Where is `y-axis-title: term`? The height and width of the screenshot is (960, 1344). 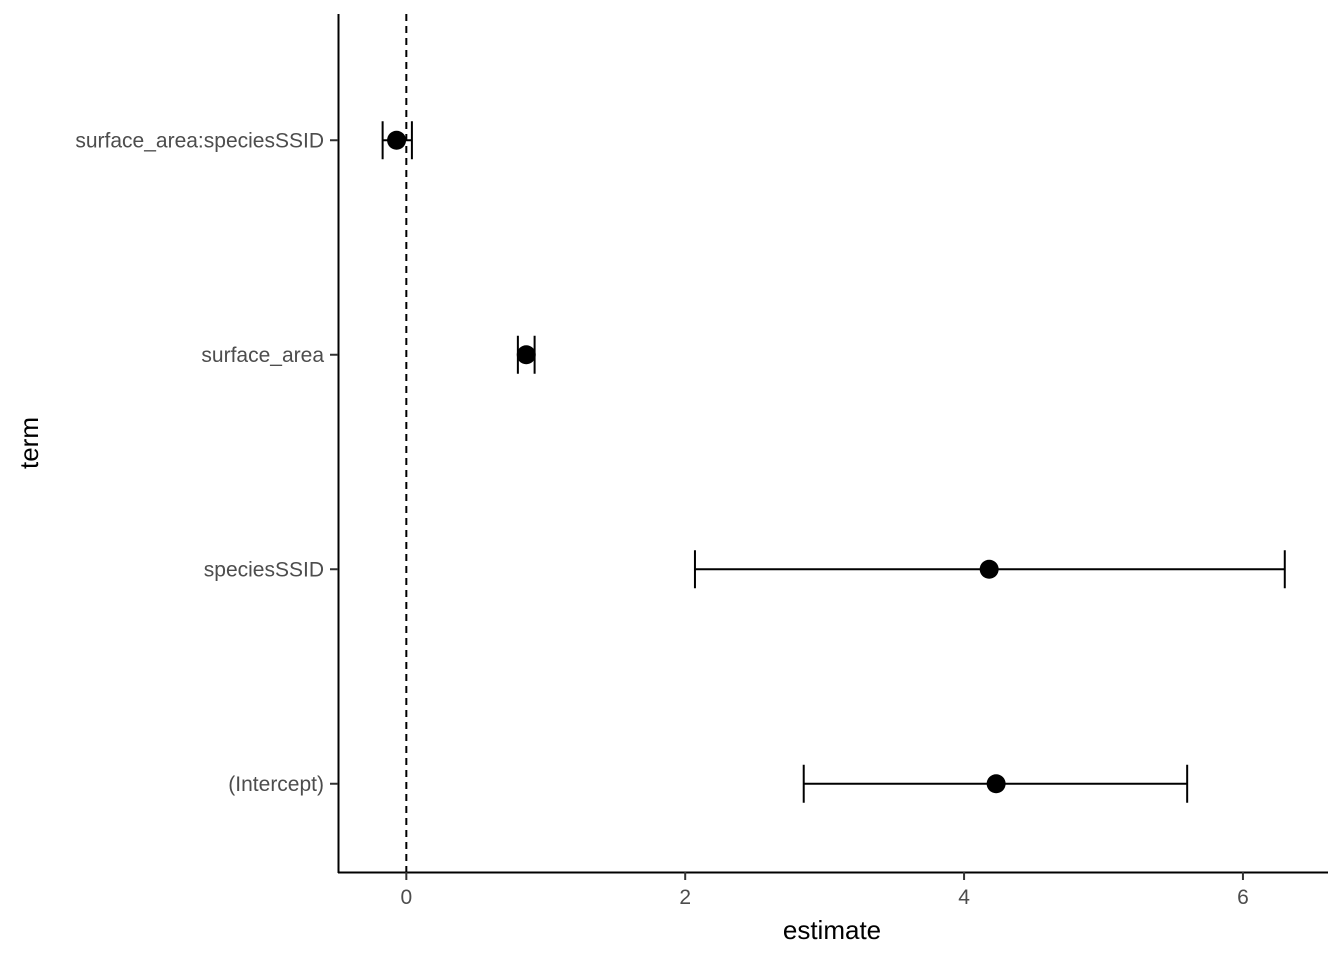
y-axis-title: term is located at coordinates (29, 443).